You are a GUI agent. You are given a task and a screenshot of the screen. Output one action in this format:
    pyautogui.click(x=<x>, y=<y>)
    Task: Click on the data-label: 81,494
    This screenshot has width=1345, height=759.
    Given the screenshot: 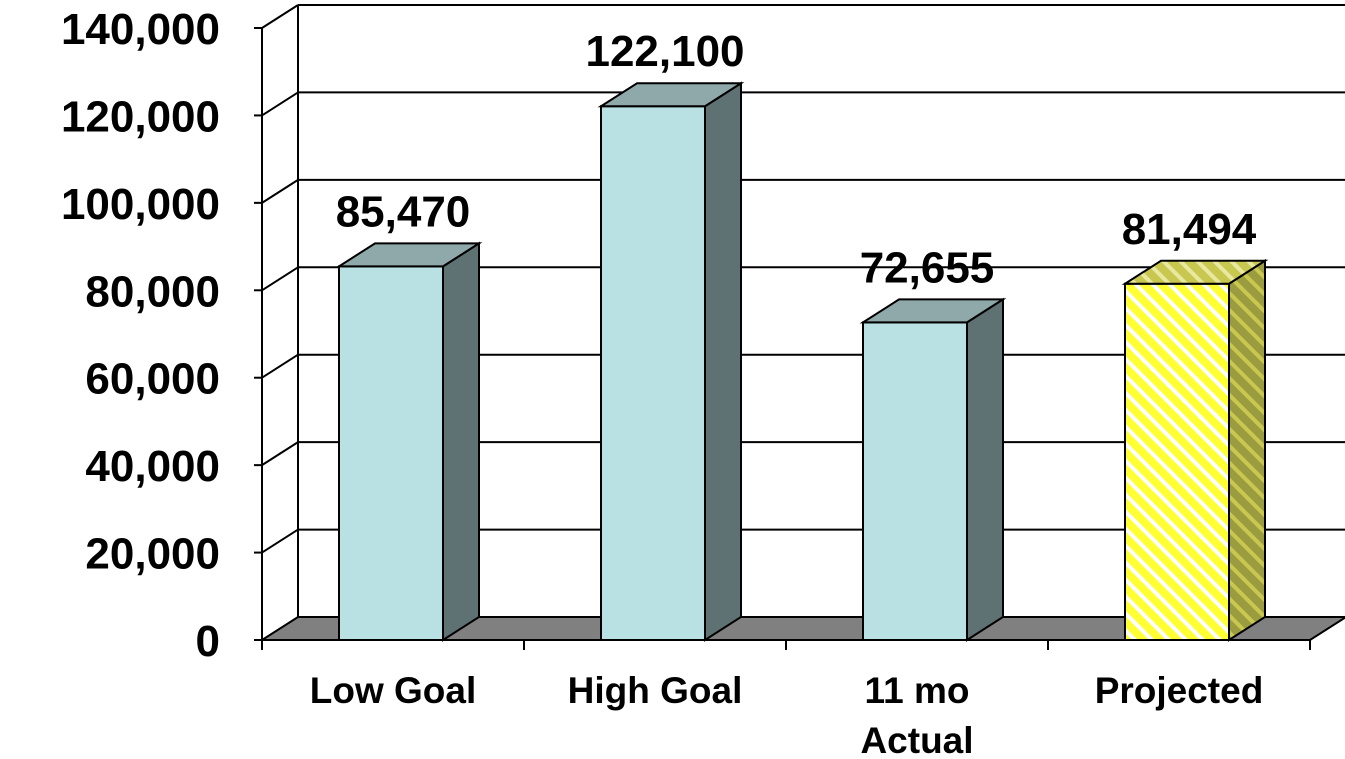 What is the action you would take?
    pyautogui.click(x=1189, y=229)
    